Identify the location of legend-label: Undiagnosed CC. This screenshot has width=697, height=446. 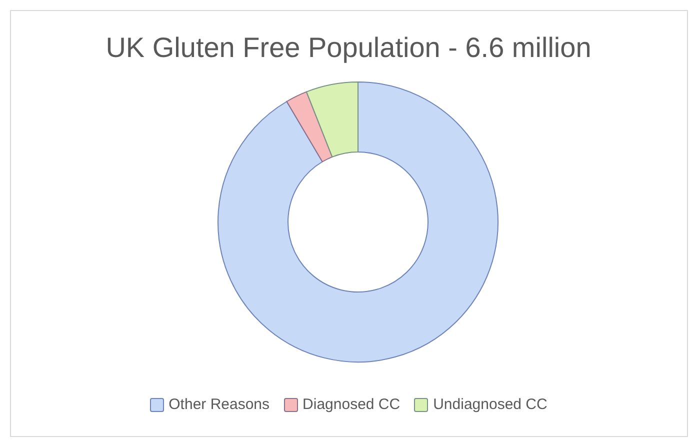
(490, 404).